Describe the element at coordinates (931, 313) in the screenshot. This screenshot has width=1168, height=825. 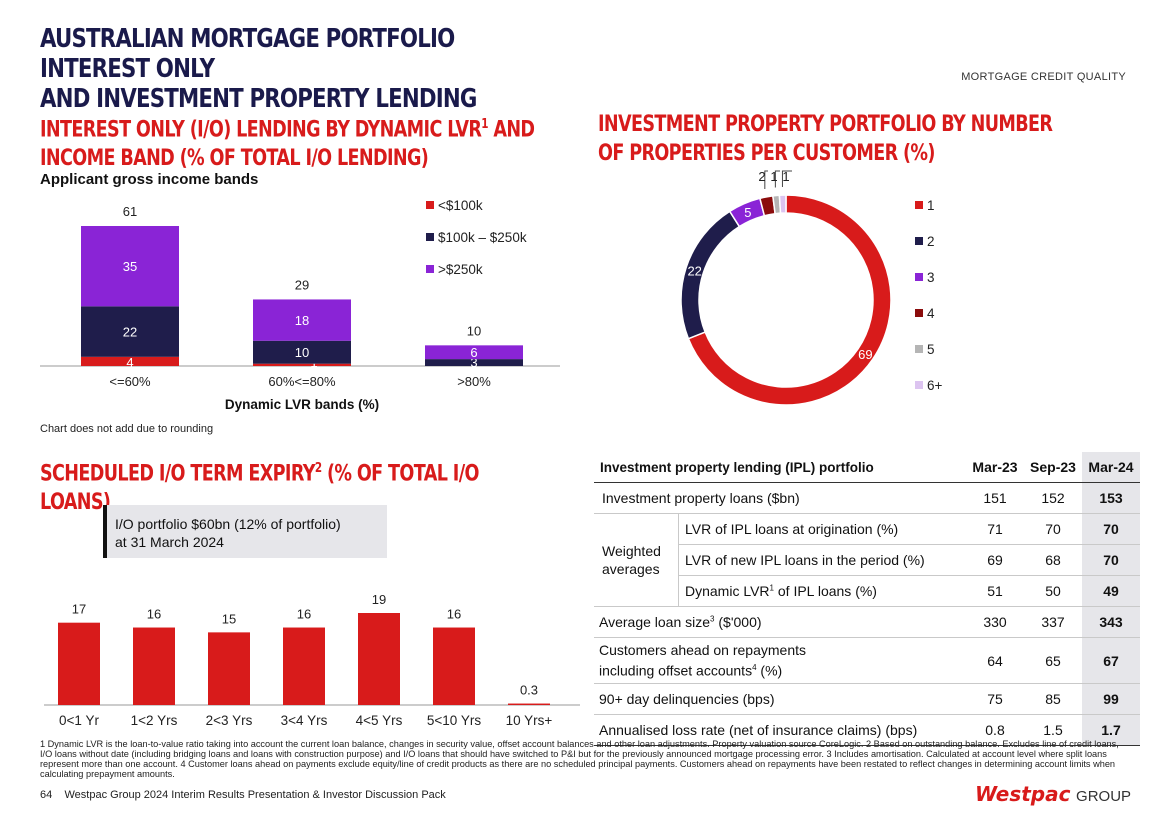
I see `legend-label: 4` at that location.